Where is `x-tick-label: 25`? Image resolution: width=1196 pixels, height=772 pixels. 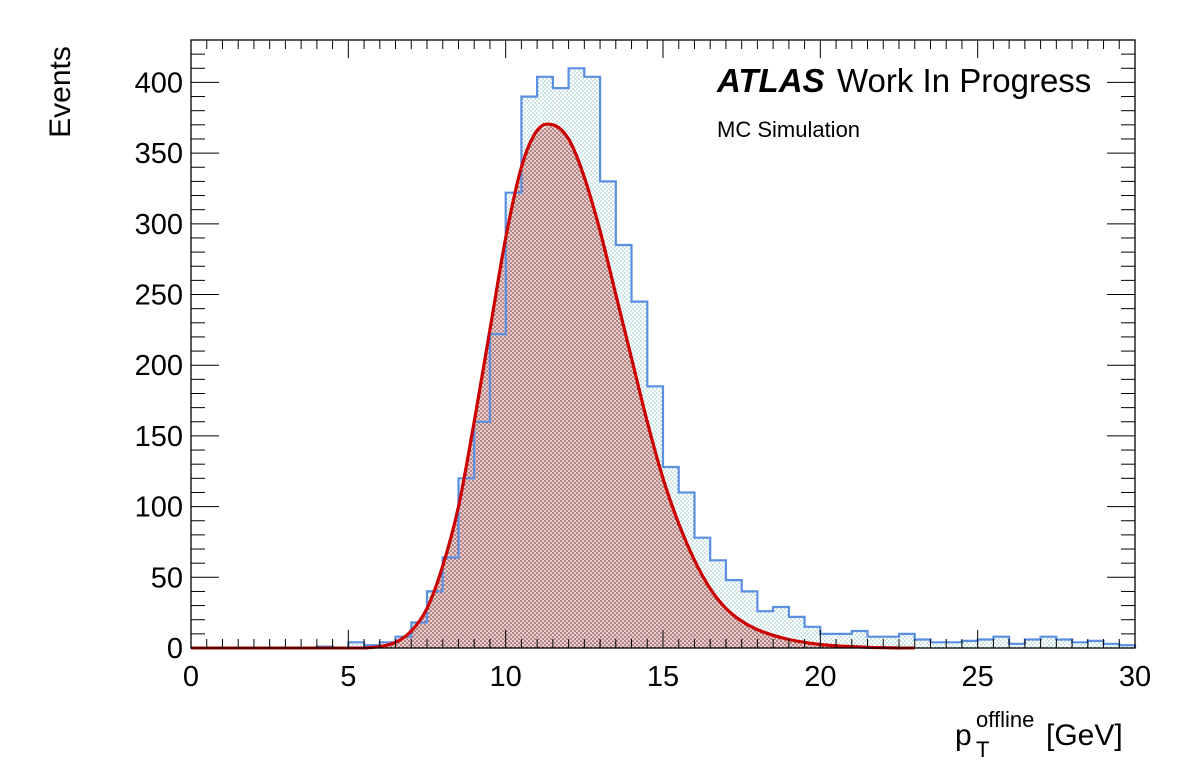
x-tick-label: 25 is located at coordinates (978, 677).